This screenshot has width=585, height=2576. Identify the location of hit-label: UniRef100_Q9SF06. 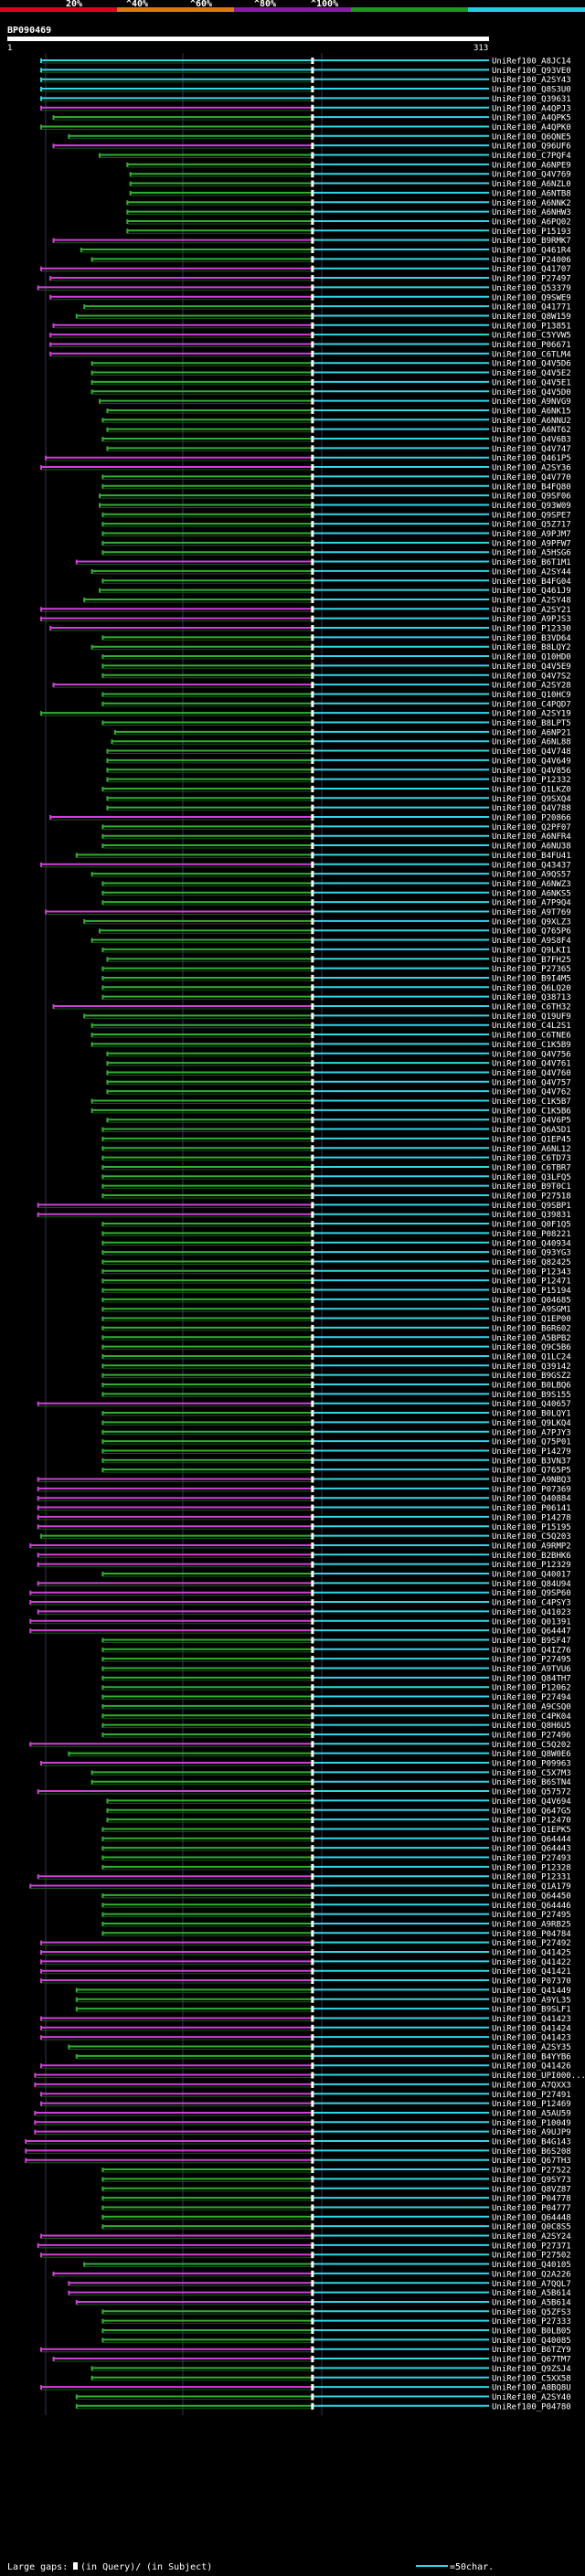
(532, 497).